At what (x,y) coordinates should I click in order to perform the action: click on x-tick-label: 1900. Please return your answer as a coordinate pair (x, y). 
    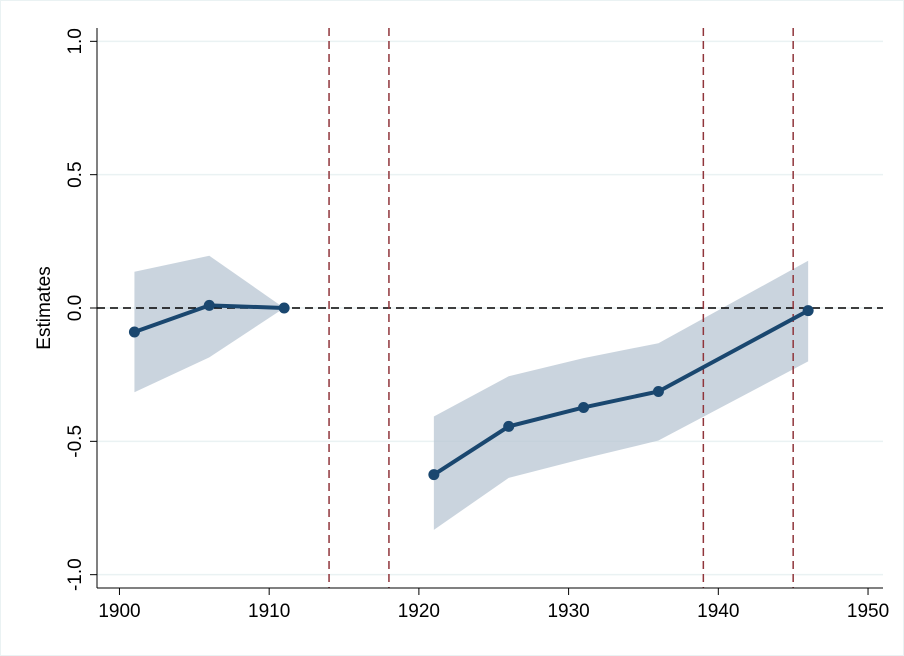
    Looking at the image, I should click on (119, 611).